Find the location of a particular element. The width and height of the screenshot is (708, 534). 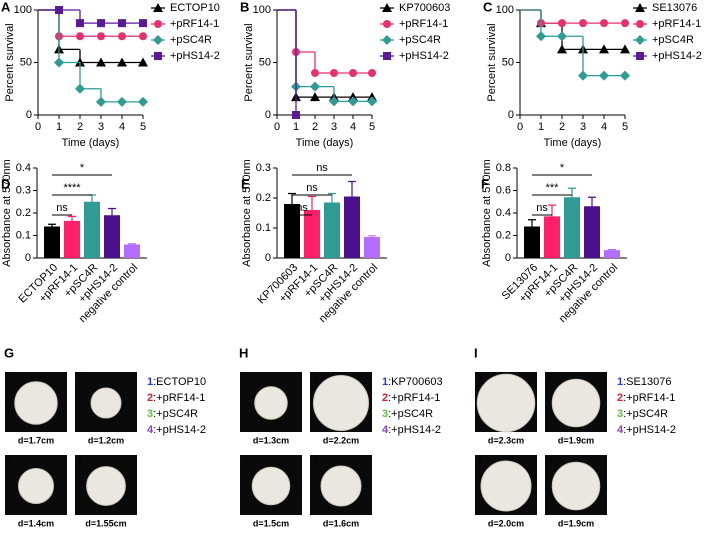

diameter-label: d=1.3cm is located at coordinates (271, 440).